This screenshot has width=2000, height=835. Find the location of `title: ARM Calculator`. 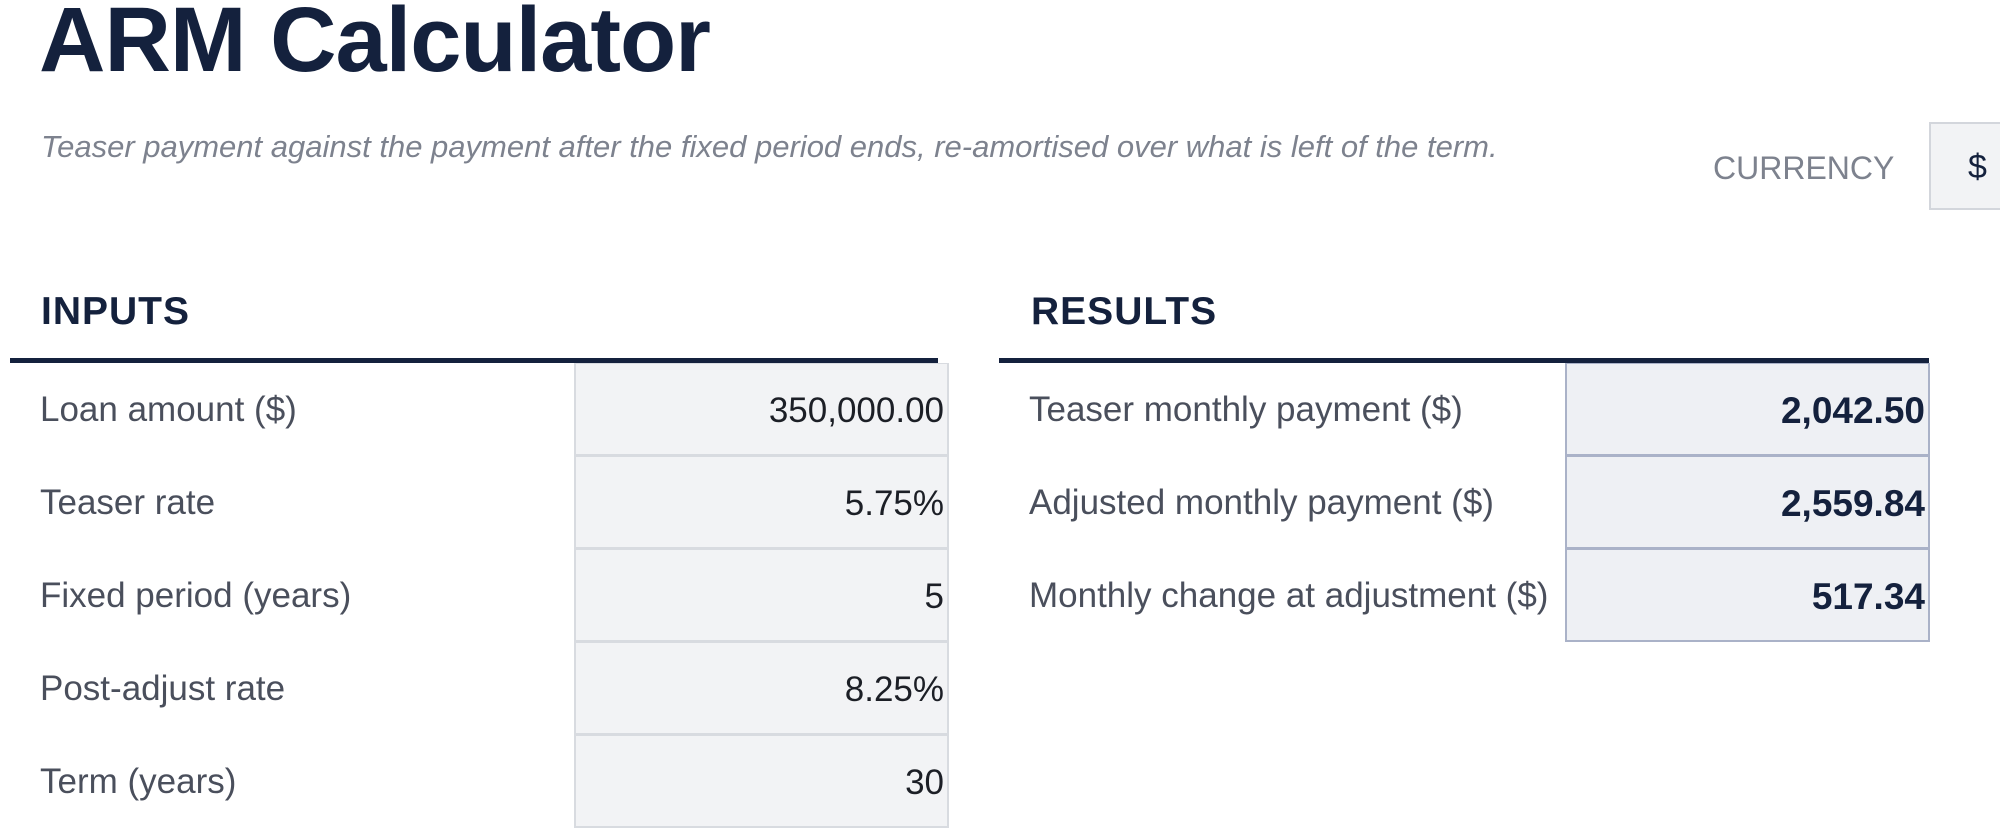

title: ARM Calculator is located at coordinates (375, 45).